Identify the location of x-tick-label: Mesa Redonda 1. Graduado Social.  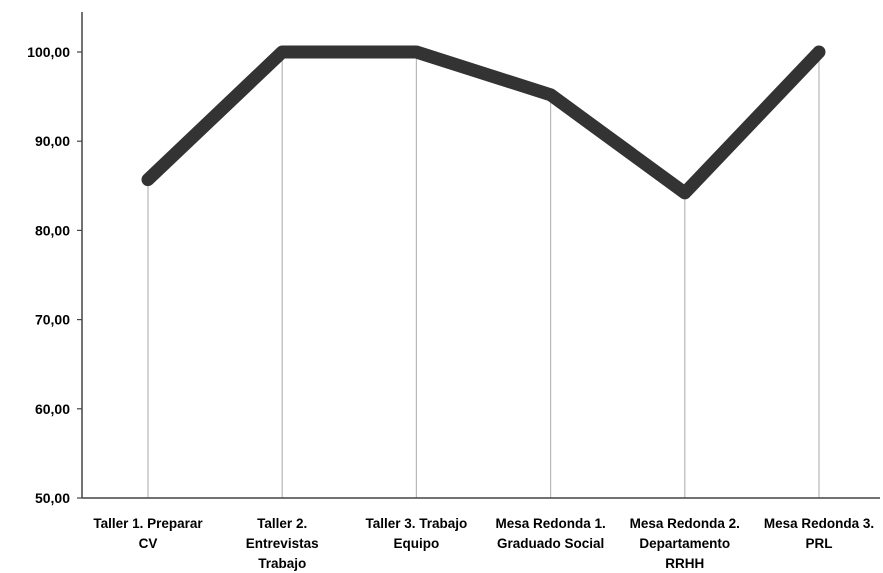
(550, 533).